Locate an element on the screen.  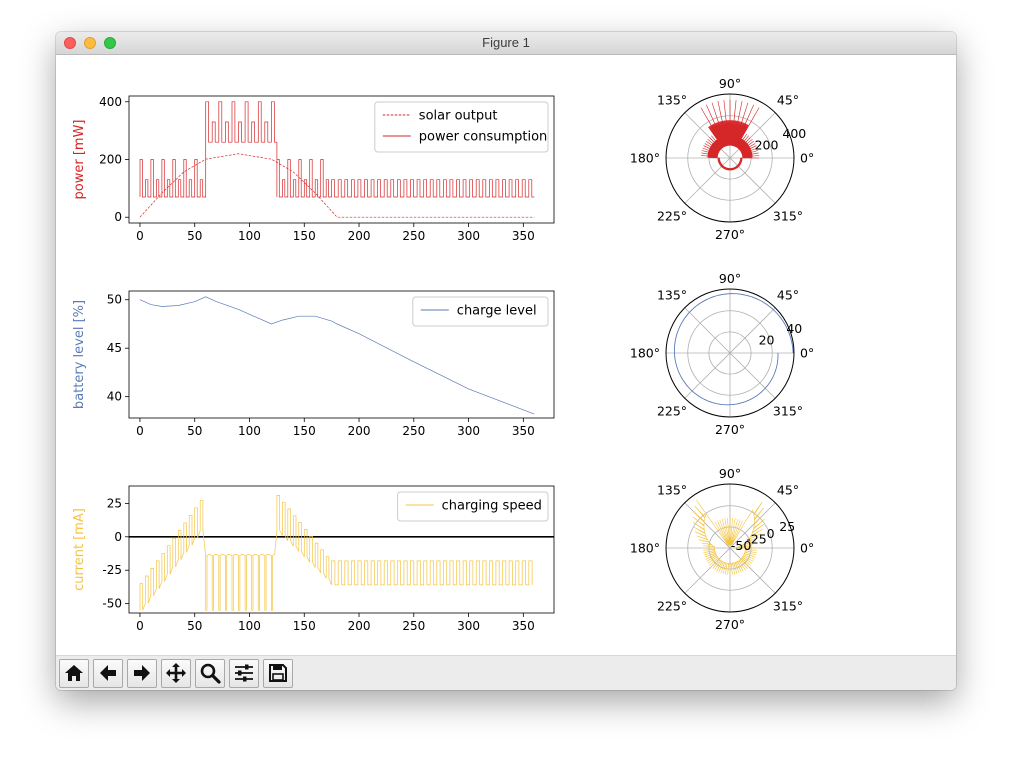
polar-charge-line is located at coordinates (733, 349).